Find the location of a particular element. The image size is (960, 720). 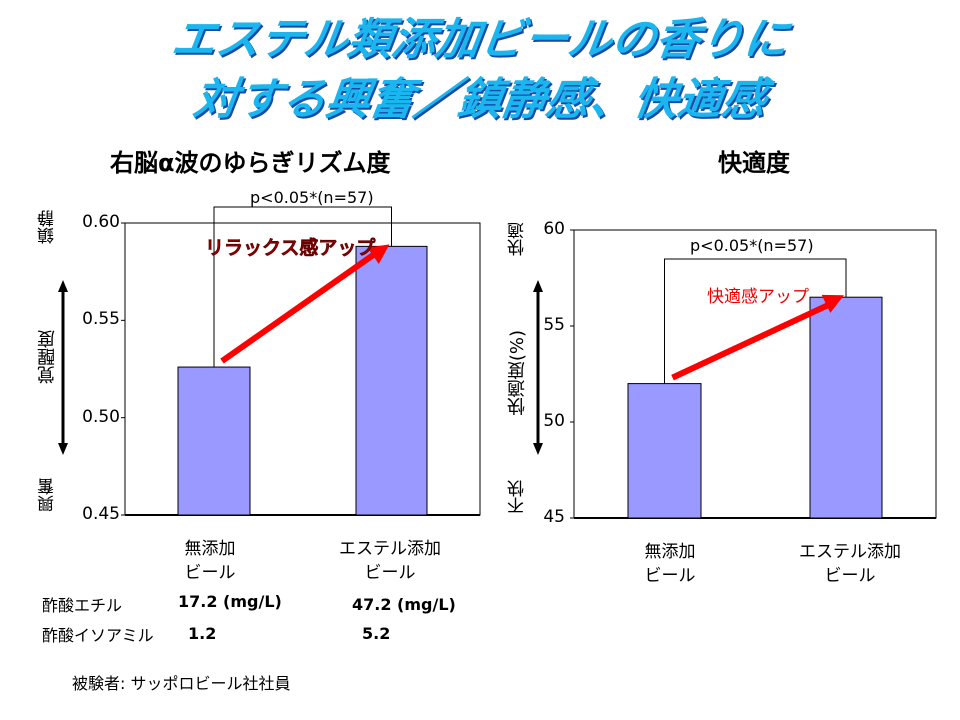

chart1-significance-bracket is located at coordinates (302, 287).